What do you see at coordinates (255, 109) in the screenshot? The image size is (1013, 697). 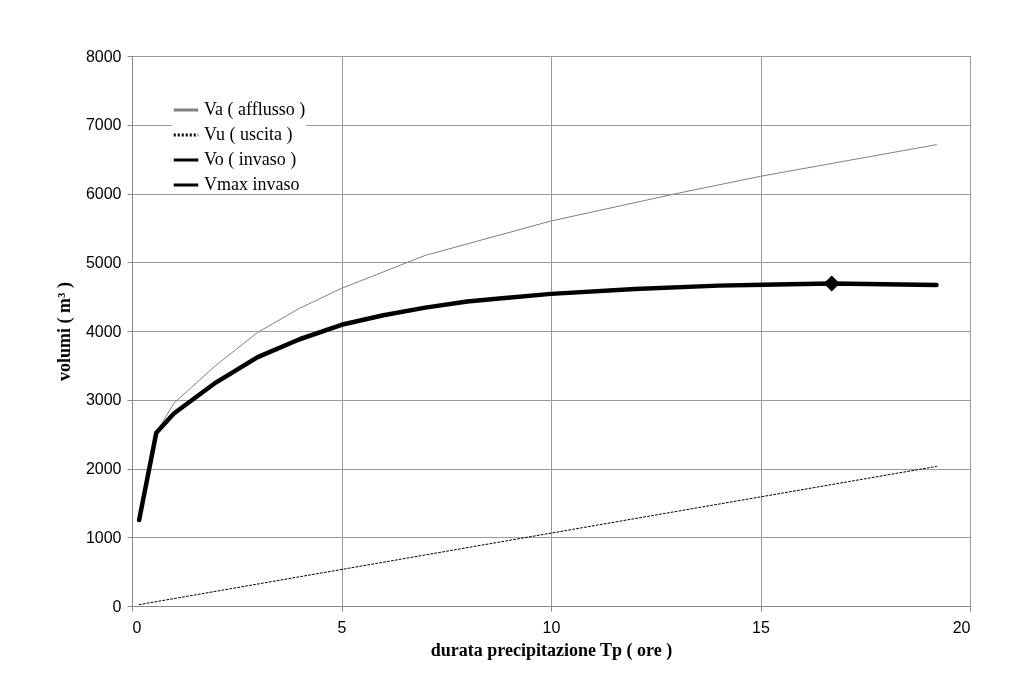 I see `legend-label: Va ( afflusso )` at bounding box center [255, 109].